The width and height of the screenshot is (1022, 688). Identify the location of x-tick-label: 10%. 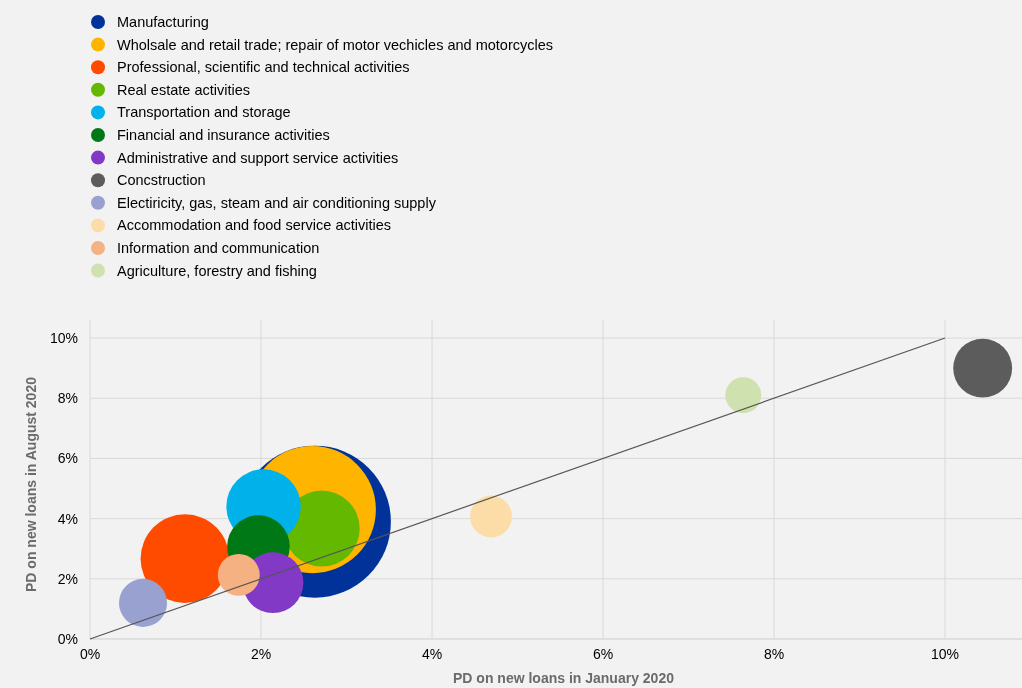
(945, 654).